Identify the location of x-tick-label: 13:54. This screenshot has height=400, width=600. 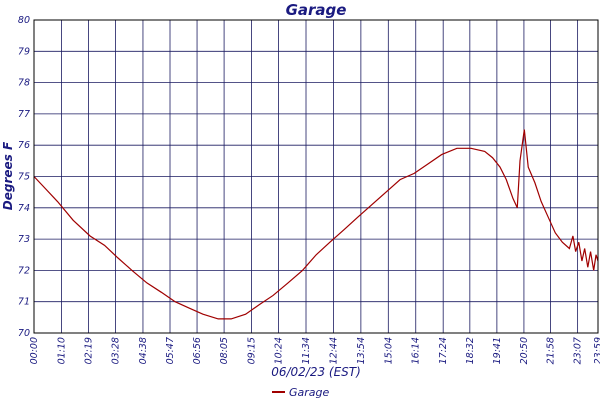
(361, 350).